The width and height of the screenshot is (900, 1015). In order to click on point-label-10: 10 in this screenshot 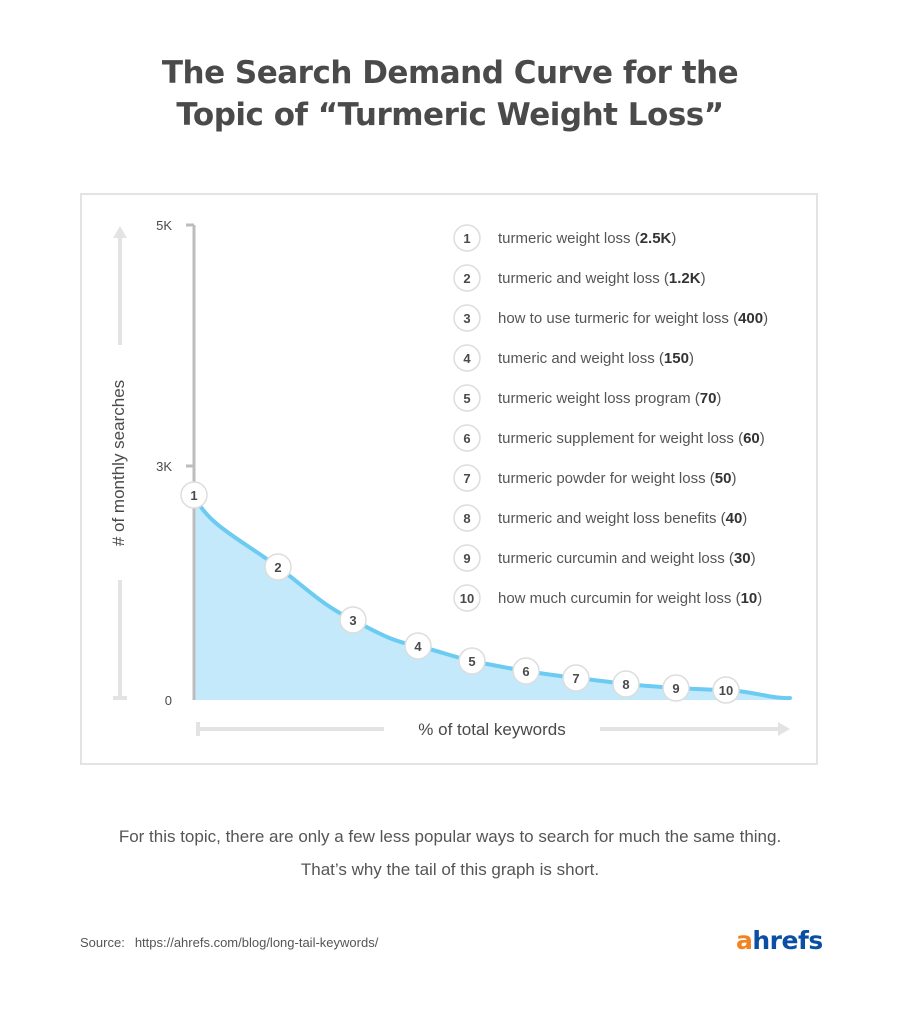, I will do `click(726, 690)`.